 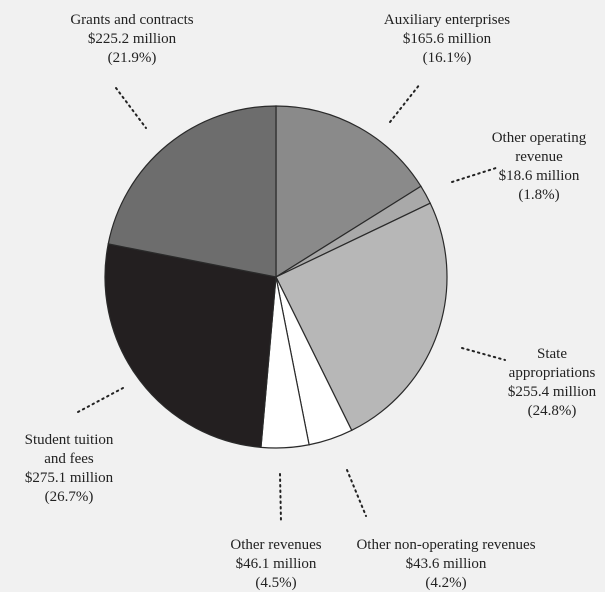 I want to click on slice-label-line: and fees, so click(x=69, y=459).